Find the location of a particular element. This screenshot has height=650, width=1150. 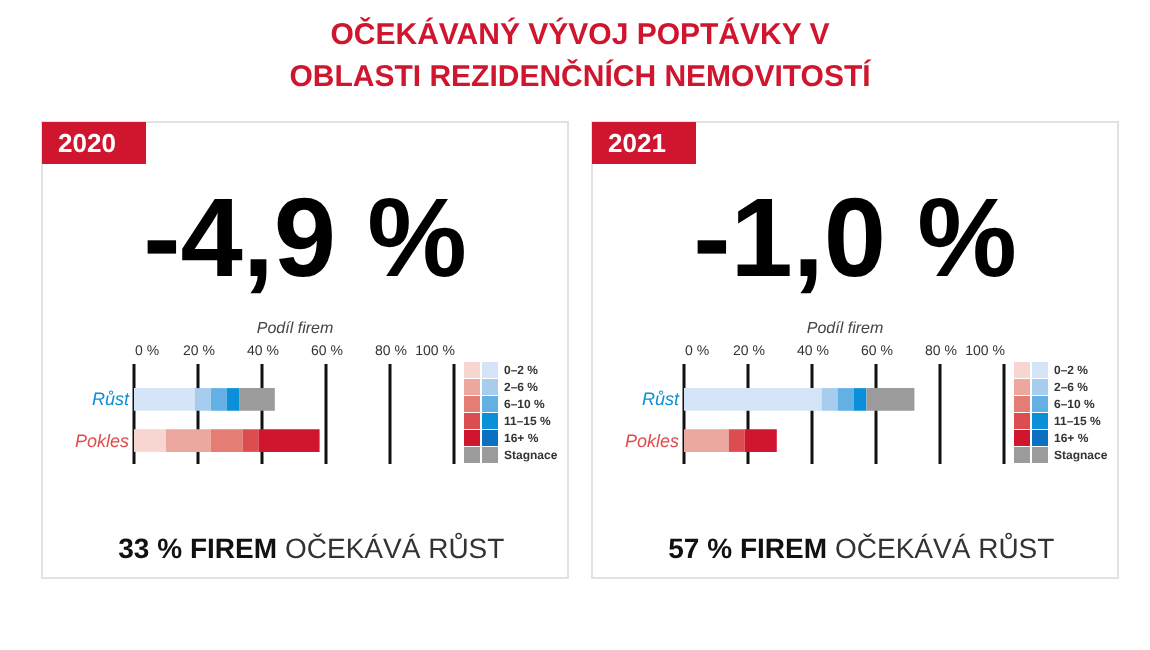

text: -1,0 % is located at coordinates (855, 237).